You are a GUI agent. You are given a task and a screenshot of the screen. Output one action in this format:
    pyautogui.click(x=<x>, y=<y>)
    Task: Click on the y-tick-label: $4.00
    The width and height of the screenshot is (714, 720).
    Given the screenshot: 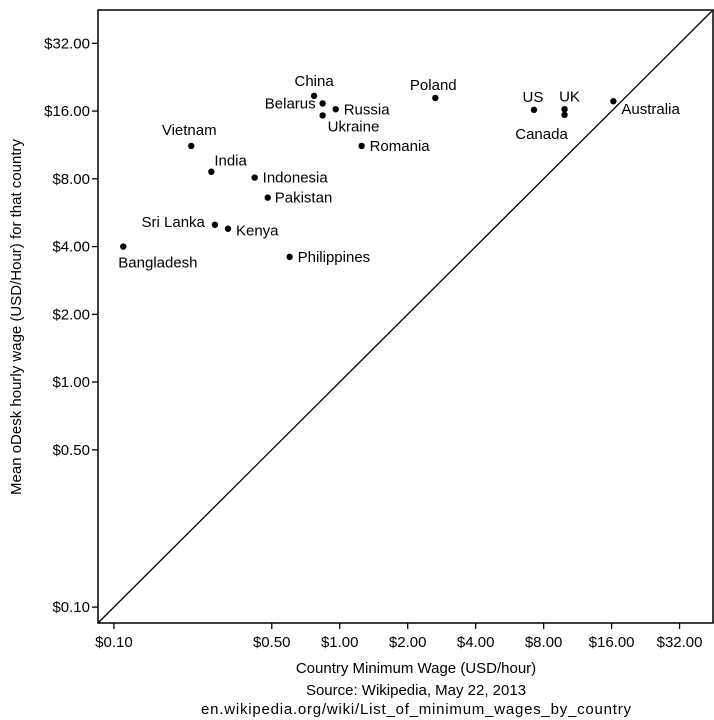 What is the action you would take?
    pyautogui.click(x=71, y=247)
    